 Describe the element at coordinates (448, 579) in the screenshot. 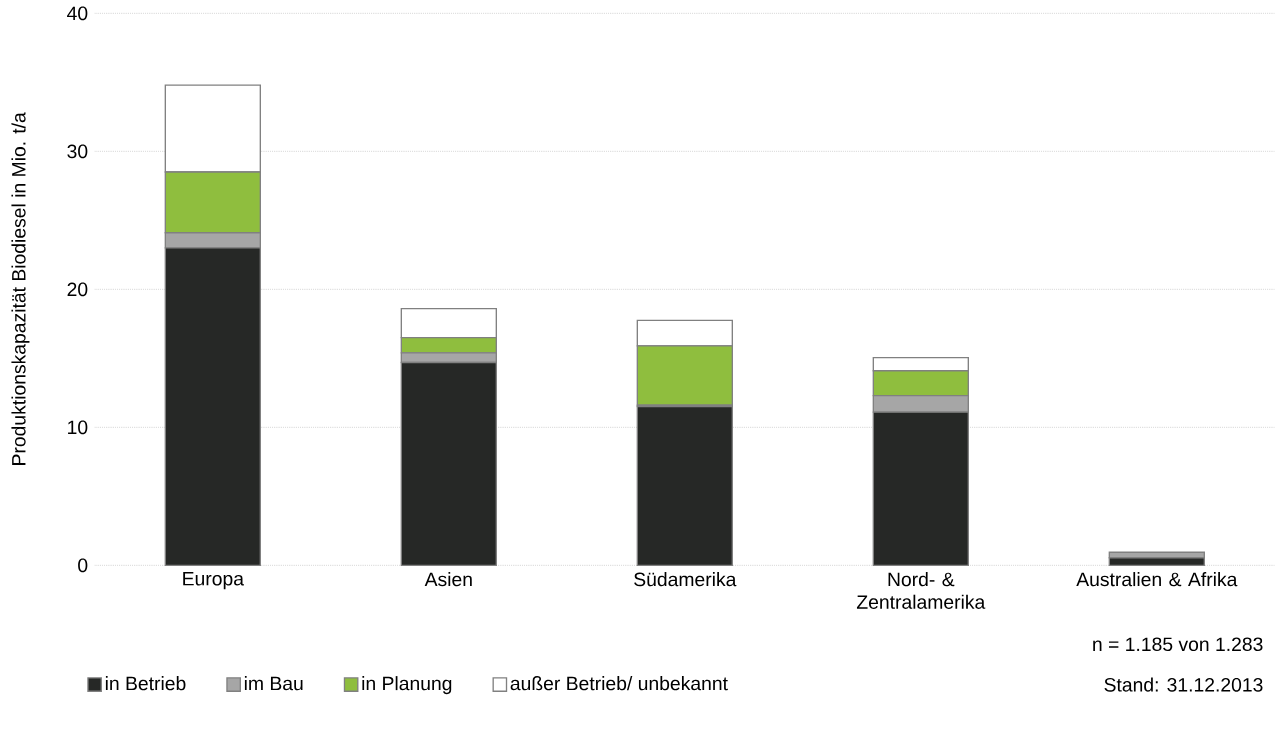

I see `x-tick-label: Asien` at that location.